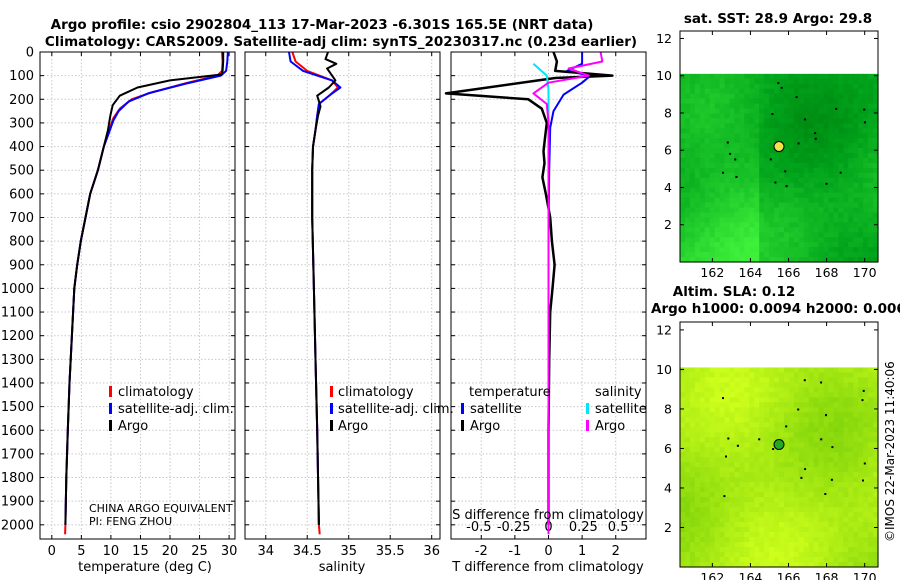 This screenshot has width=900, height=580. What do you see at coordinates (52, 551) in the screenshot?
I see `x-tick-label: 0` at bounding box center [52, 551].